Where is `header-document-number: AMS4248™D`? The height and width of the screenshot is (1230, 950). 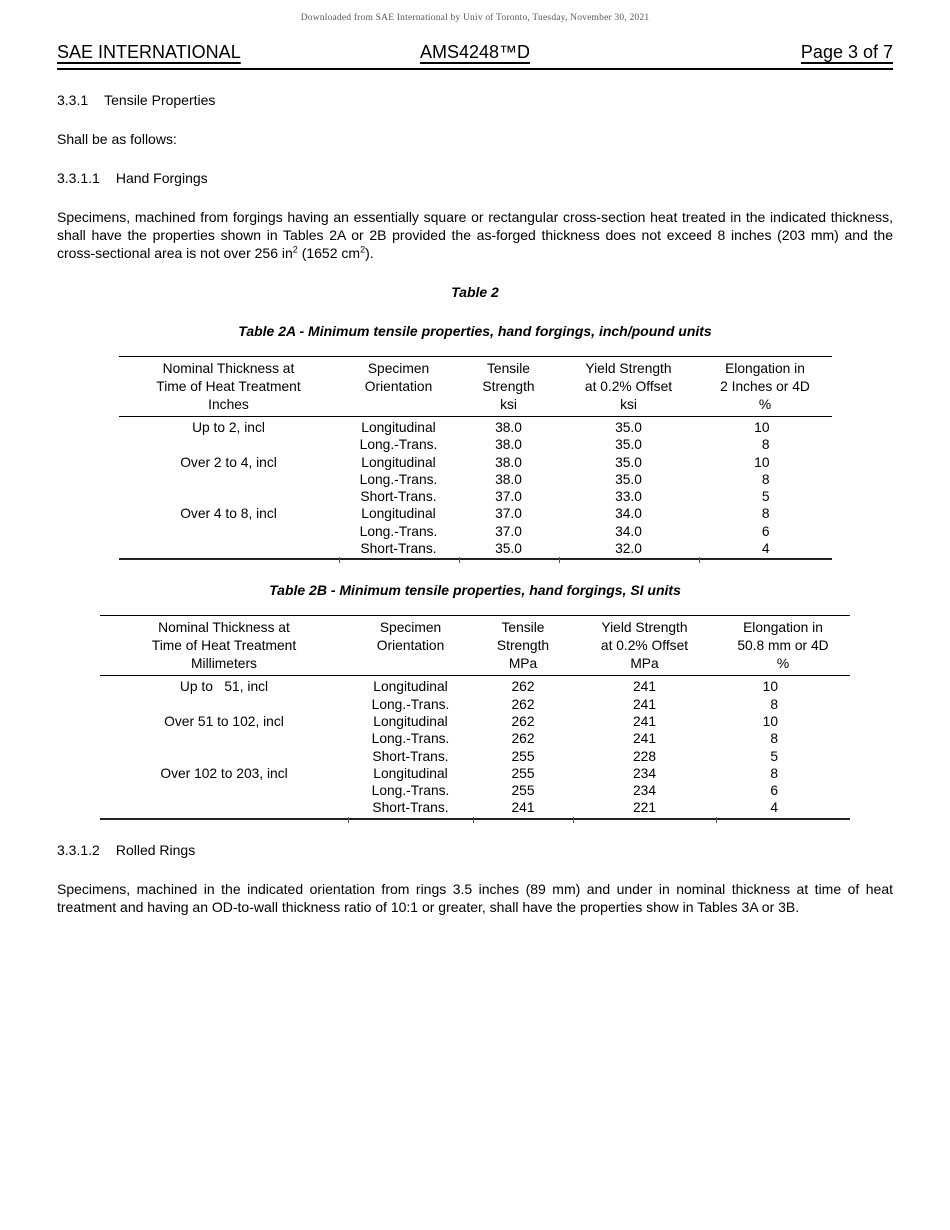 header-document-number: AMS4248™D is located at coordinates (475, 52).